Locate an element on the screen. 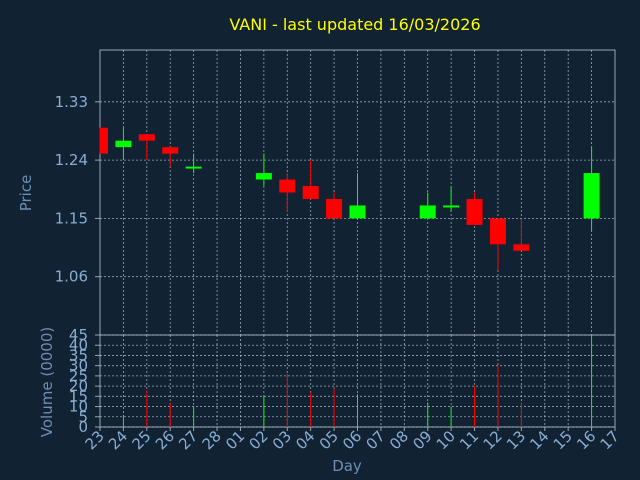 This screenshot has height=480, width=640. x-tick-label: 04 is located at coordinates (305, 440).